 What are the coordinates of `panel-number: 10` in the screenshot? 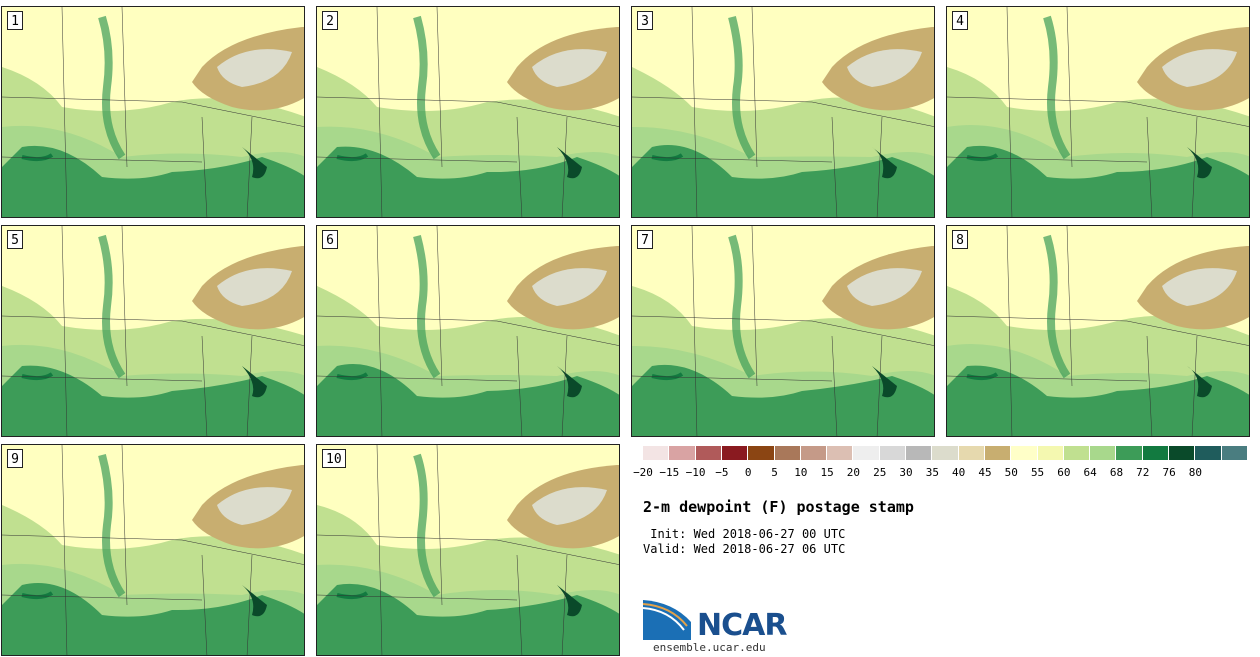 It's located at (334, 458).